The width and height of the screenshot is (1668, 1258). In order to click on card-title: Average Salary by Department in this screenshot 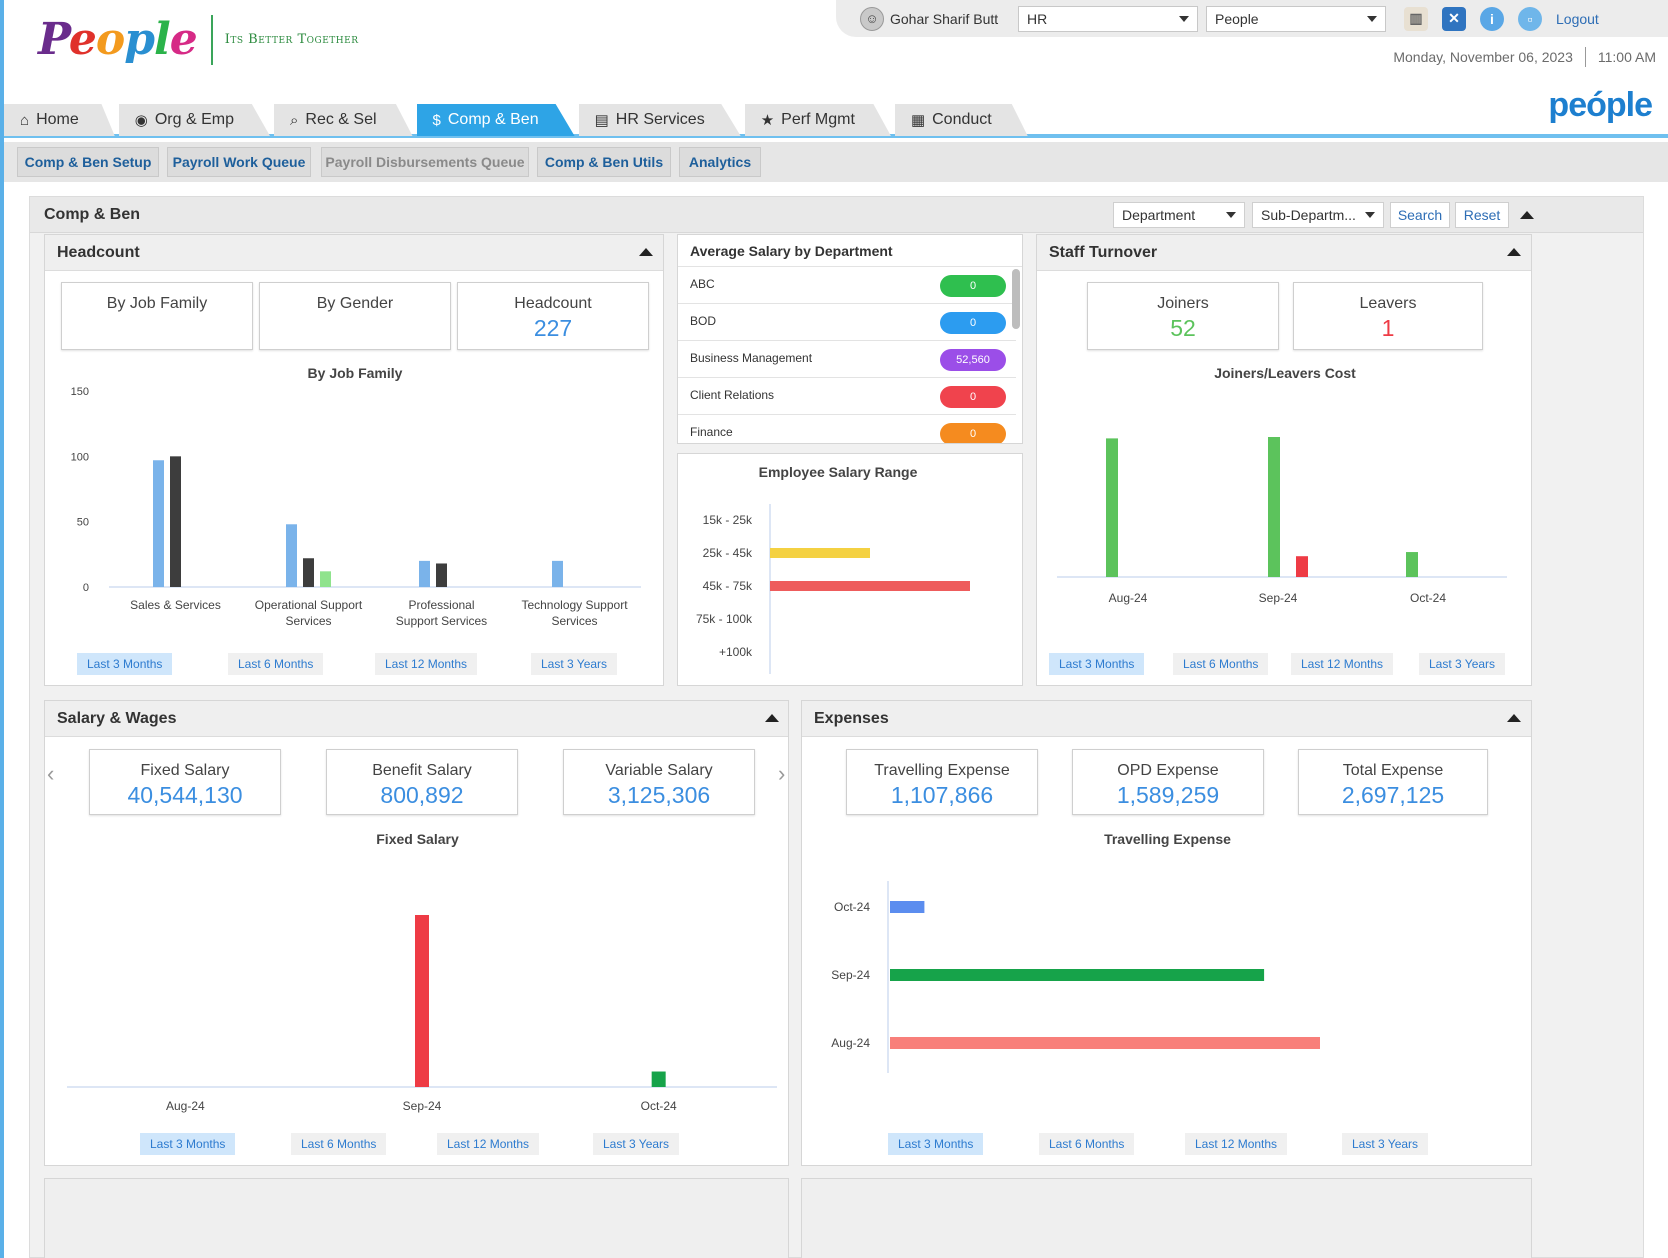, I will do `click(791, 251)`.